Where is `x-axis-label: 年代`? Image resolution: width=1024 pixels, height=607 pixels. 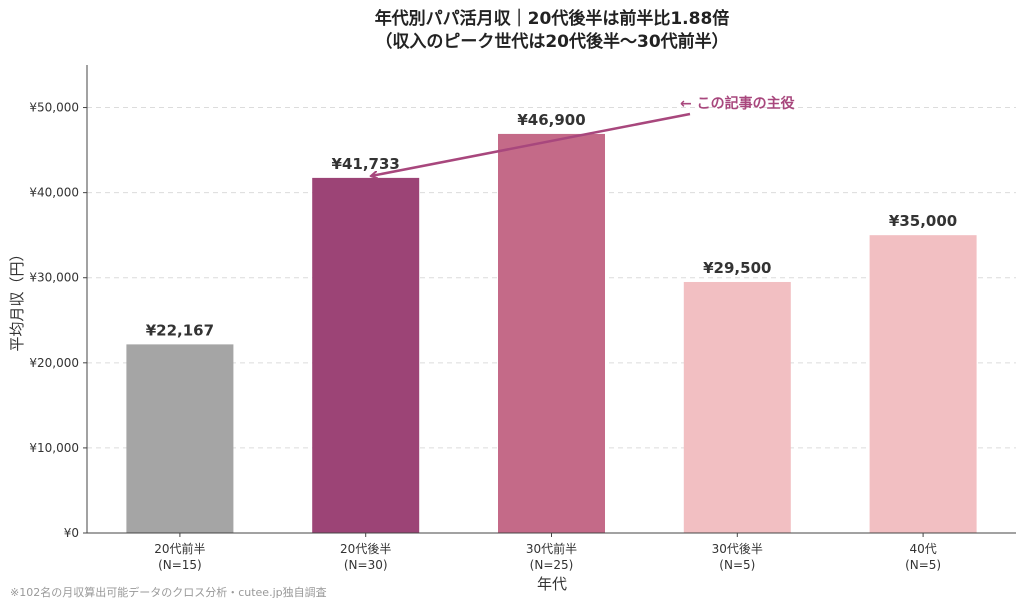 x-axis-label: 年代 is located at coordinates (552, 584).